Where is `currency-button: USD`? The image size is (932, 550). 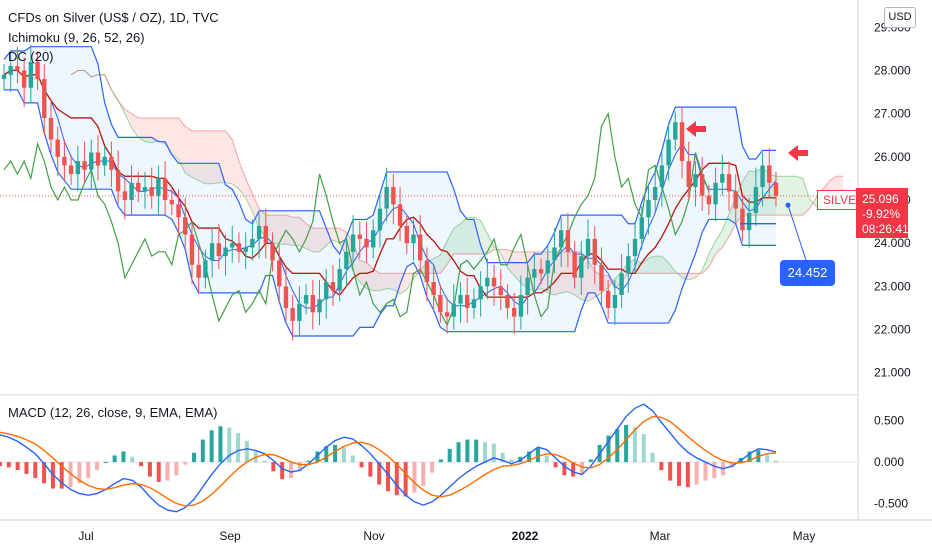
currency-button: USD is located at coordinates (900, 17).